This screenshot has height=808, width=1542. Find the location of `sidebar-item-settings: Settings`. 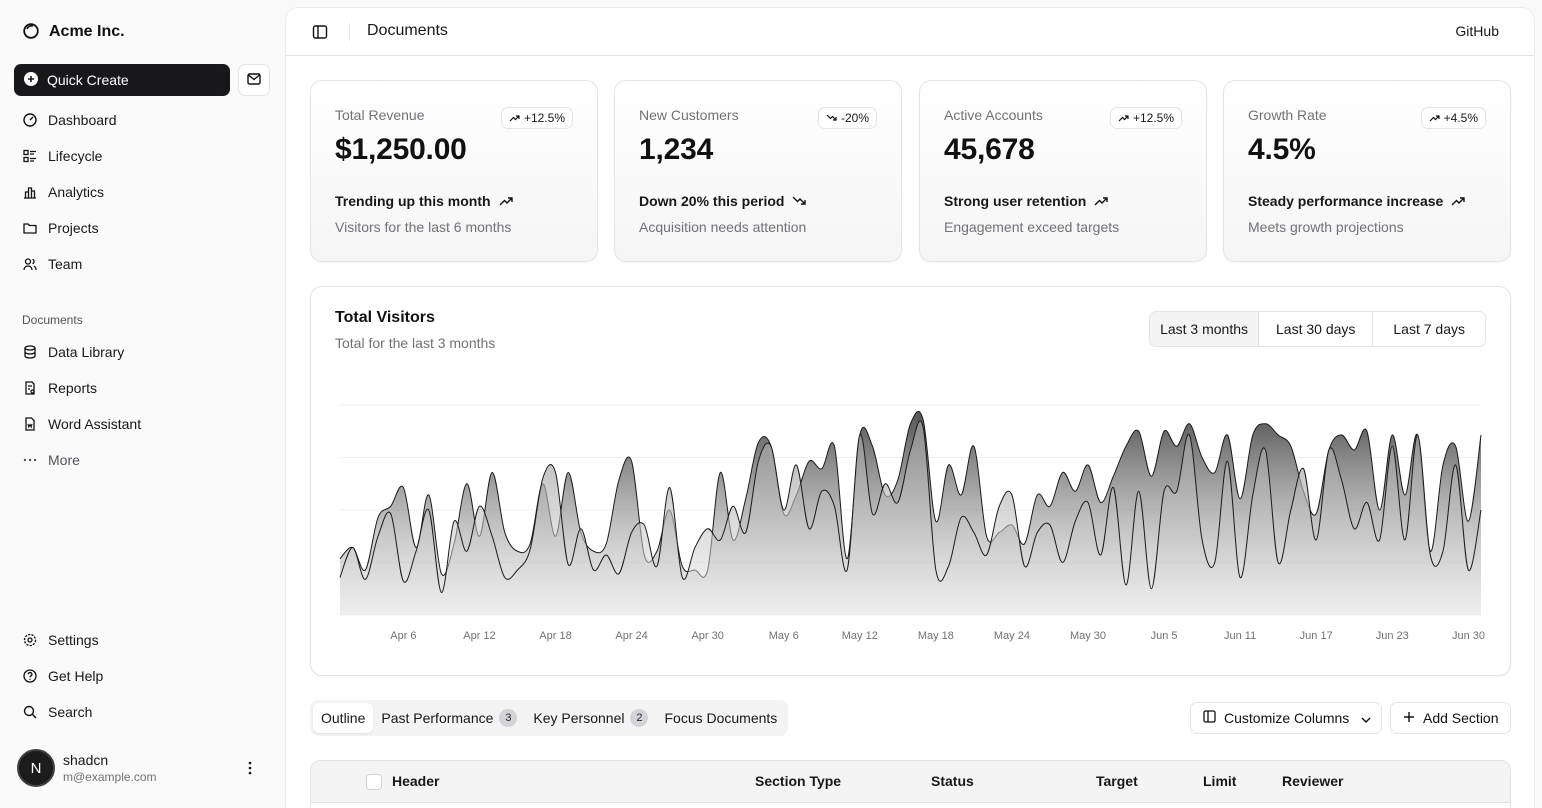

sidebar-item-settings: Settings is located at coordinates (142, 640).